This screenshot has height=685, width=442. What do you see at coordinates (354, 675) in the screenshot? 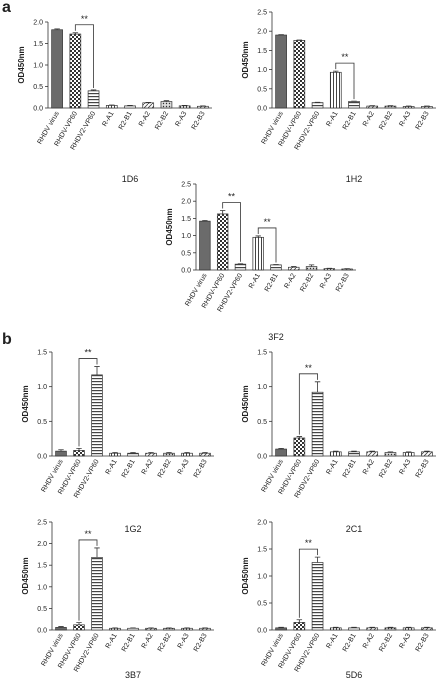
I see `chart-title: 5D6` at bounding box center [354, 675].